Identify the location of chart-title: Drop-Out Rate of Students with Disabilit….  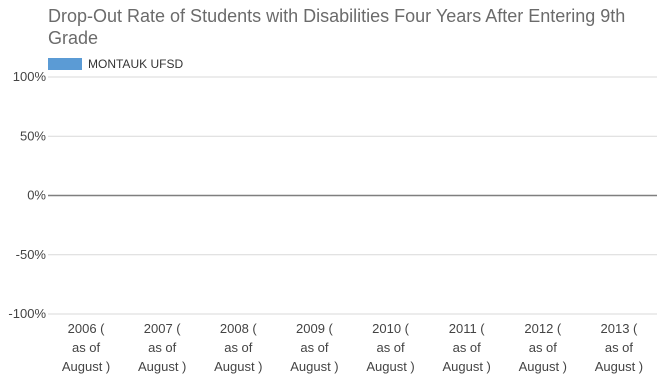
(337, 27).